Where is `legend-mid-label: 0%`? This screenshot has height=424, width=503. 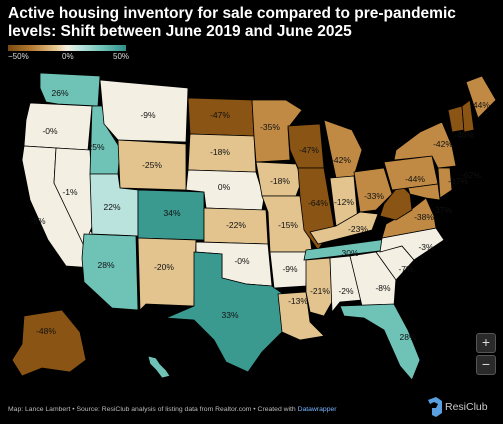
legend-mid-label: 0% is located at coordinates (68, 56).